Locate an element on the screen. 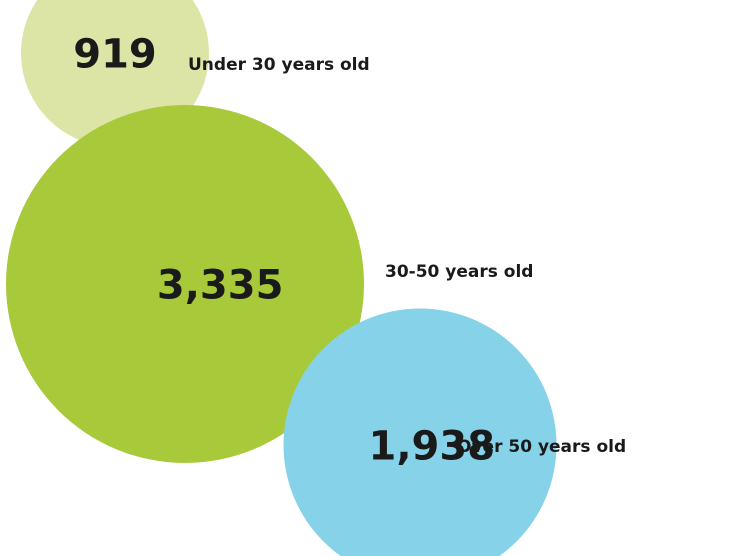 This screenshot has height=556, width=752. bubble-under-30-value: 919 is located at coordinates (115, 54).